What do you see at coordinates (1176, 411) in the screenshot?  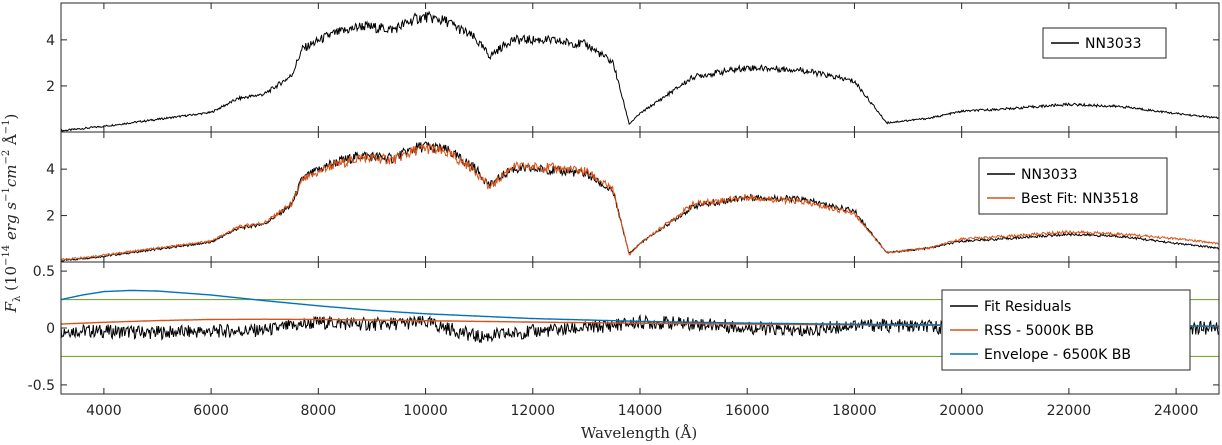 I see `x-tick-label: 24000` at bounding box center [1176, 411].